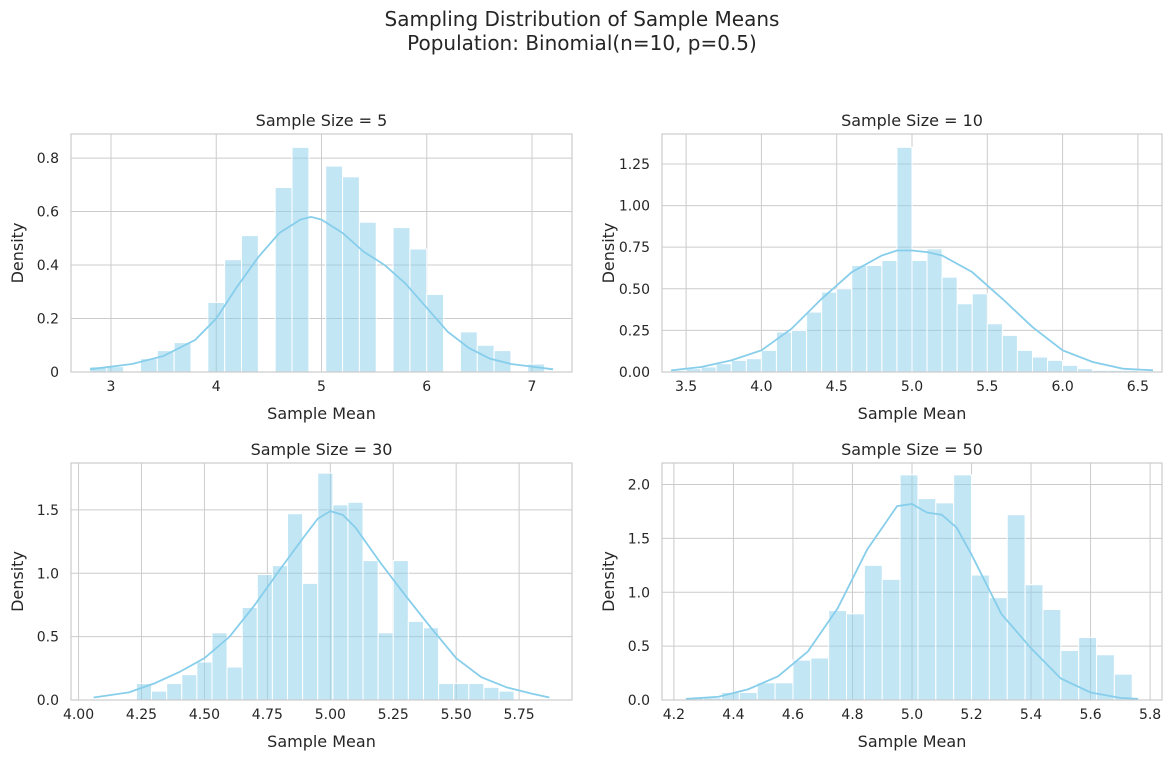 This screenshot has height=761, width=1172. What do you see at coordinates (111, 387) in the screenshot?
I see `x-tick-label: 3` at bounding box center [111, 387].